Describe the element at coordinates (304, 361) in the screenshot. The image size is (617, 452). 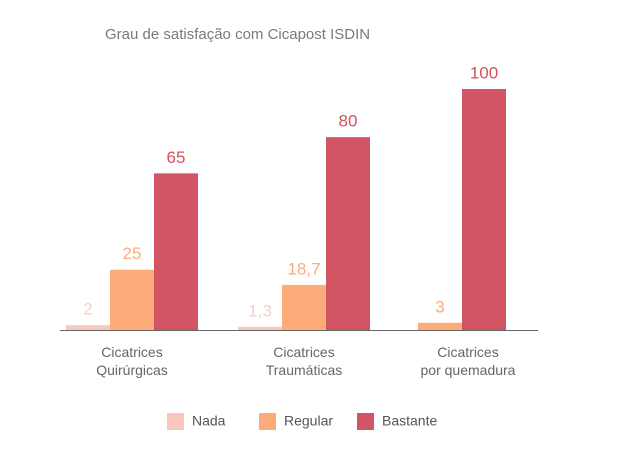
I see `x-tick-label: Cicatrices Traumáticas` at that location.